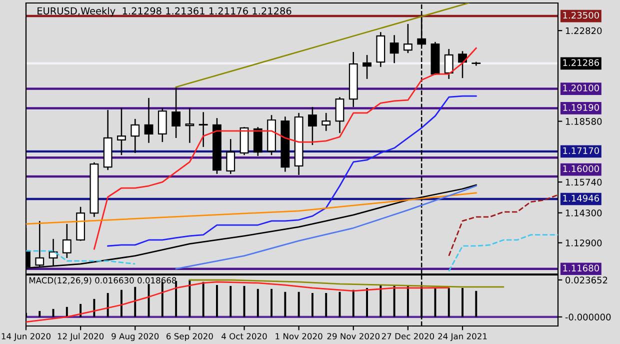 This screenshot has height=344, width=620. What do you see at coordinates (584, 30) in the screenshot?
I see `y-tick-label: 1.22820` at bounding box center [584, 30].